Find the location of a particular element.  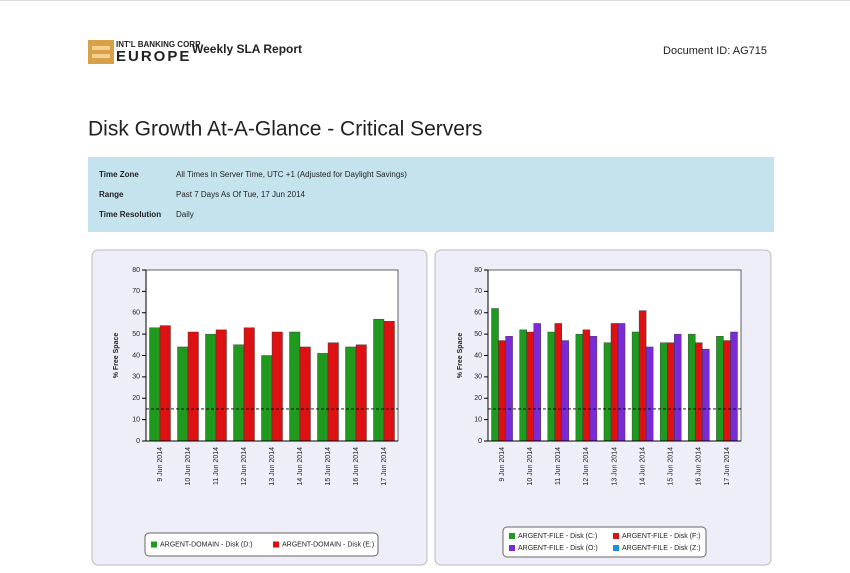

plot-frame is located at coordinates (272, 355).